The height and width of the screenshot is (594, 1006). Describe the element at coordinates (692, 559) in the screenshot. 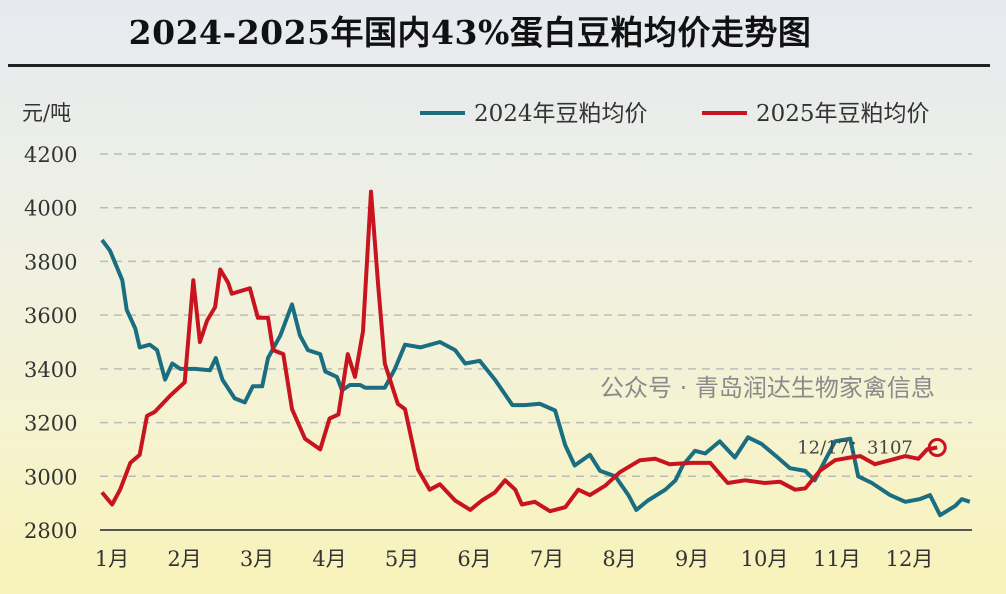

I see `x-tick-label: 9月` at that location.